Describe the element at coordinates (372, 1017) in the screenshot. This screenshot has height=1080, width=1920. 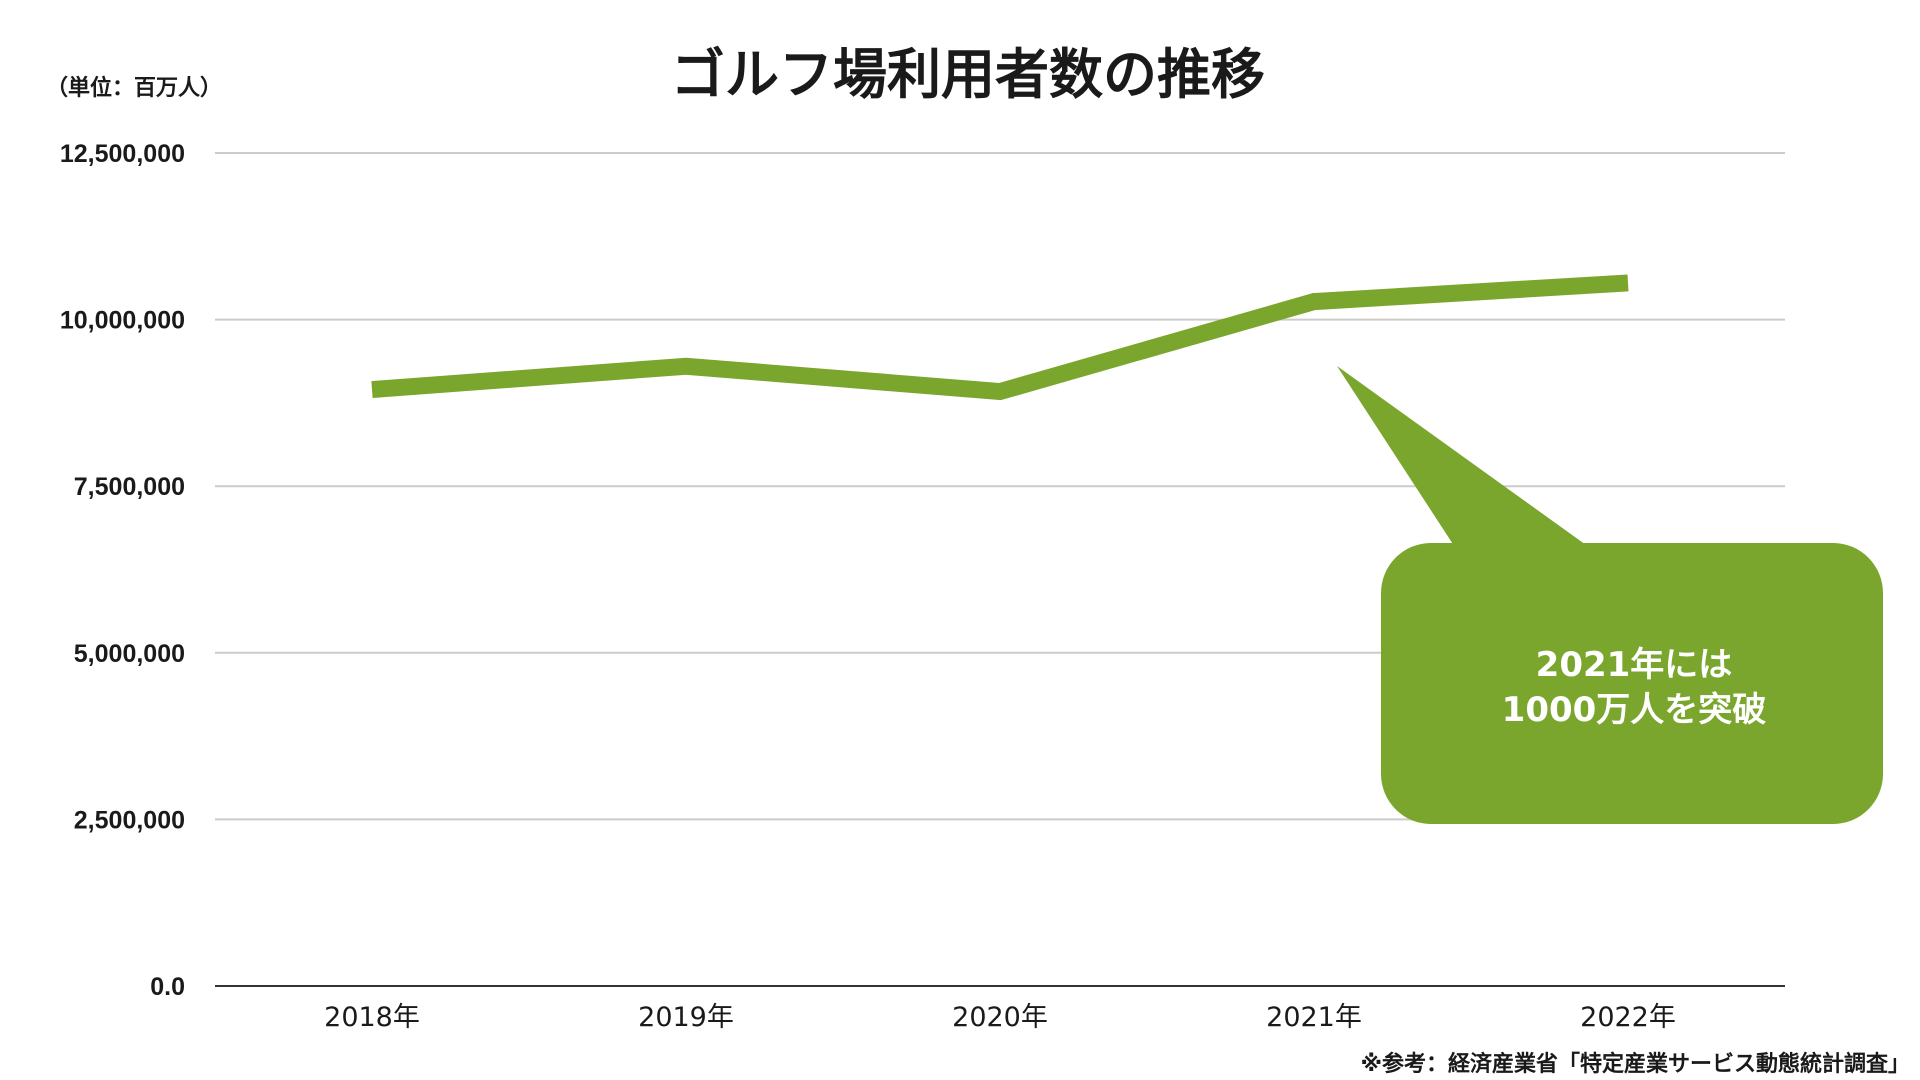
I see `x-tick-label: 2018年` at that location.